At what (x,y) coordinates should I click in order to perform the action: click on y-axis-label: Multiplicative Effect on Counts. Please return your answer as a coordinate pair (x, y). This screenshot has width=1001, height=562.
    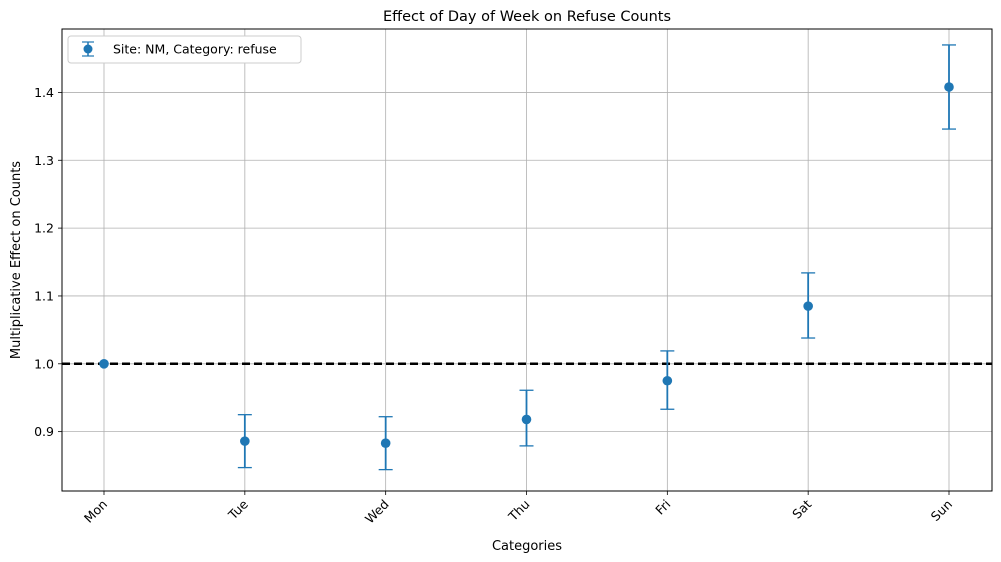
    Looking at the image, I should click on (16, 260).